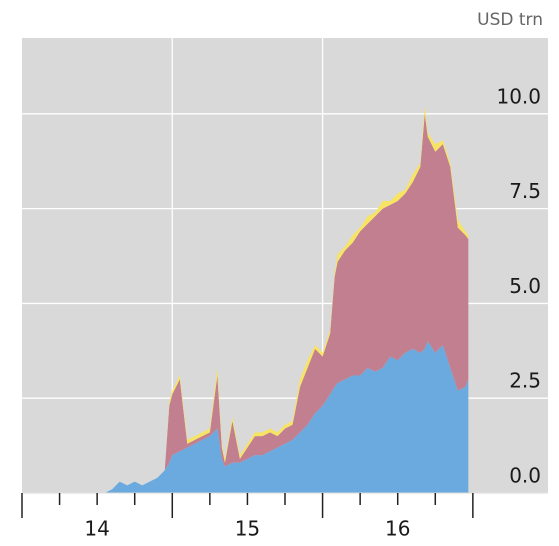  What do you see at coordinates (525, 476) in the screenshot?
I see `y-tick-label: 0.0` at bounding box center [525, 476].